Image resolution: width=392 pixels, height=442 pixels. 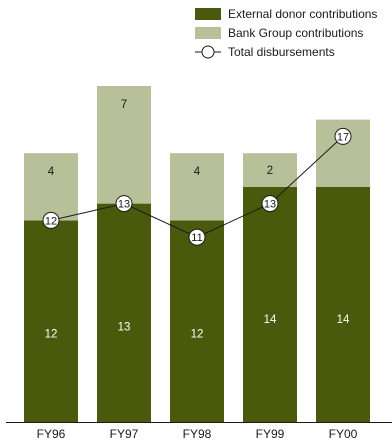 What do you see at coordinates (197, 187) in the screenshot?
I see `bar-bank-fy98` at bounding box center [197, 187].